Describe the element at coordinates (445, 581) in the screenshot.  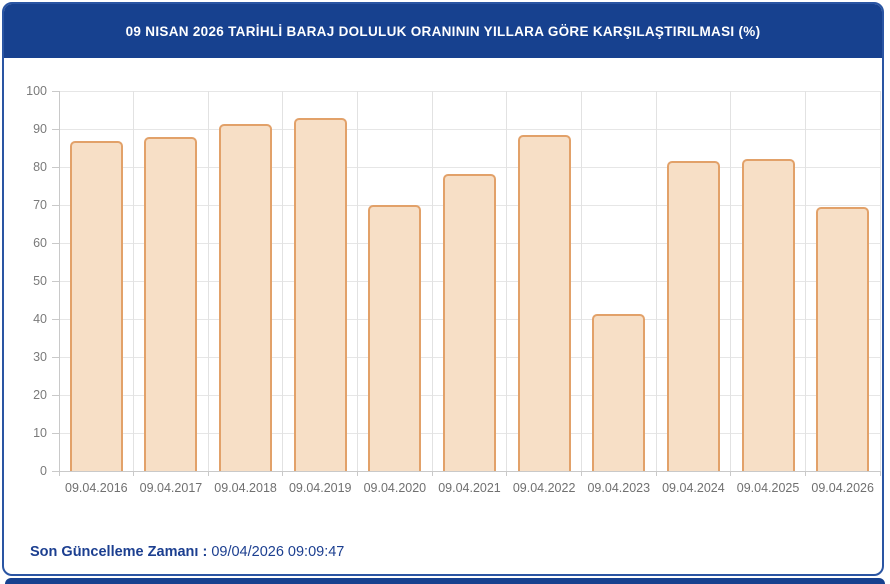
I see `next-section-header-peek` at that location.